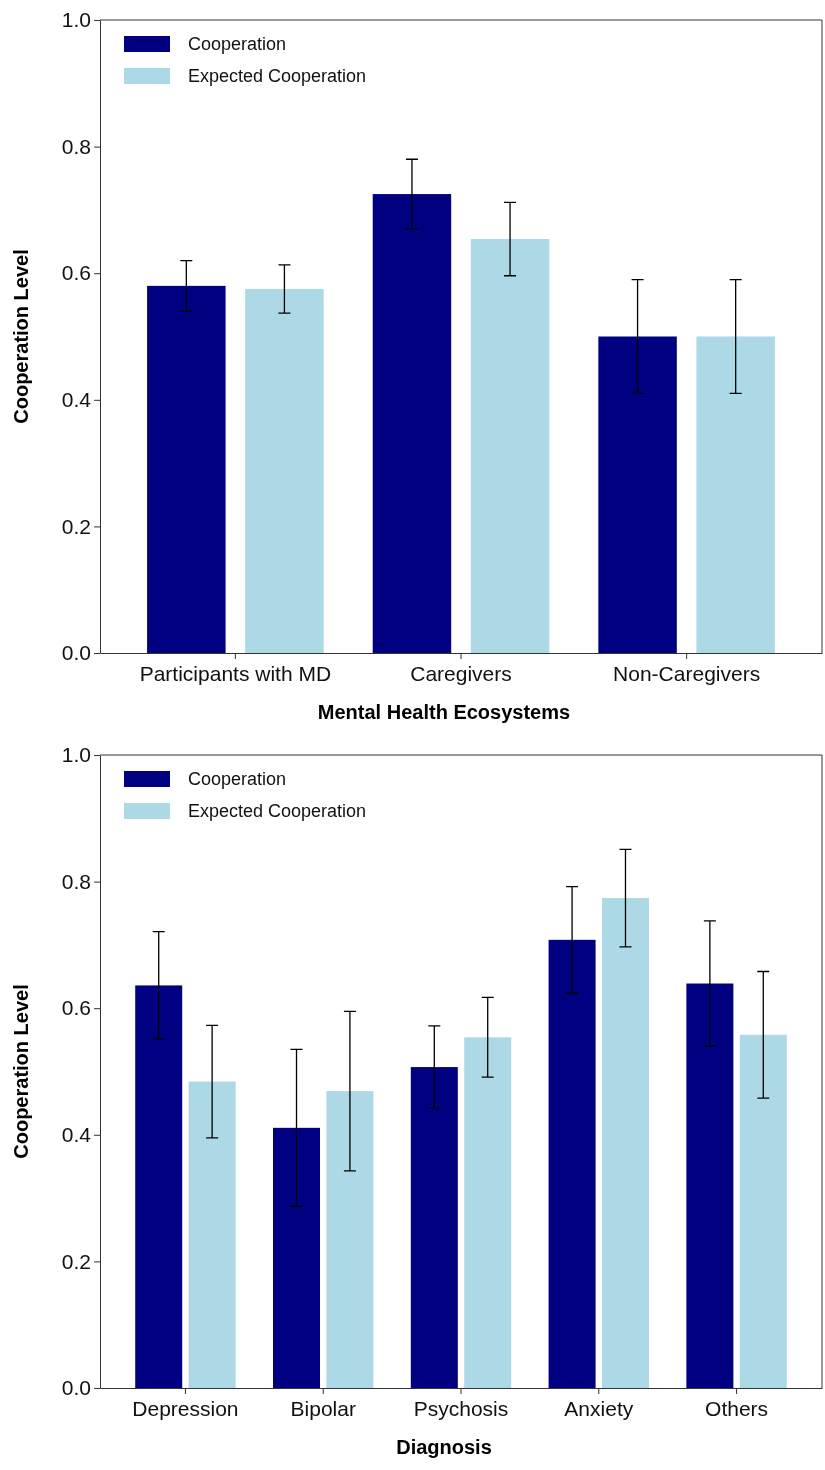 This screenshot has width=825, height=1470. I want to click on x-tick-label: Psychosis, so click(461, 1408).